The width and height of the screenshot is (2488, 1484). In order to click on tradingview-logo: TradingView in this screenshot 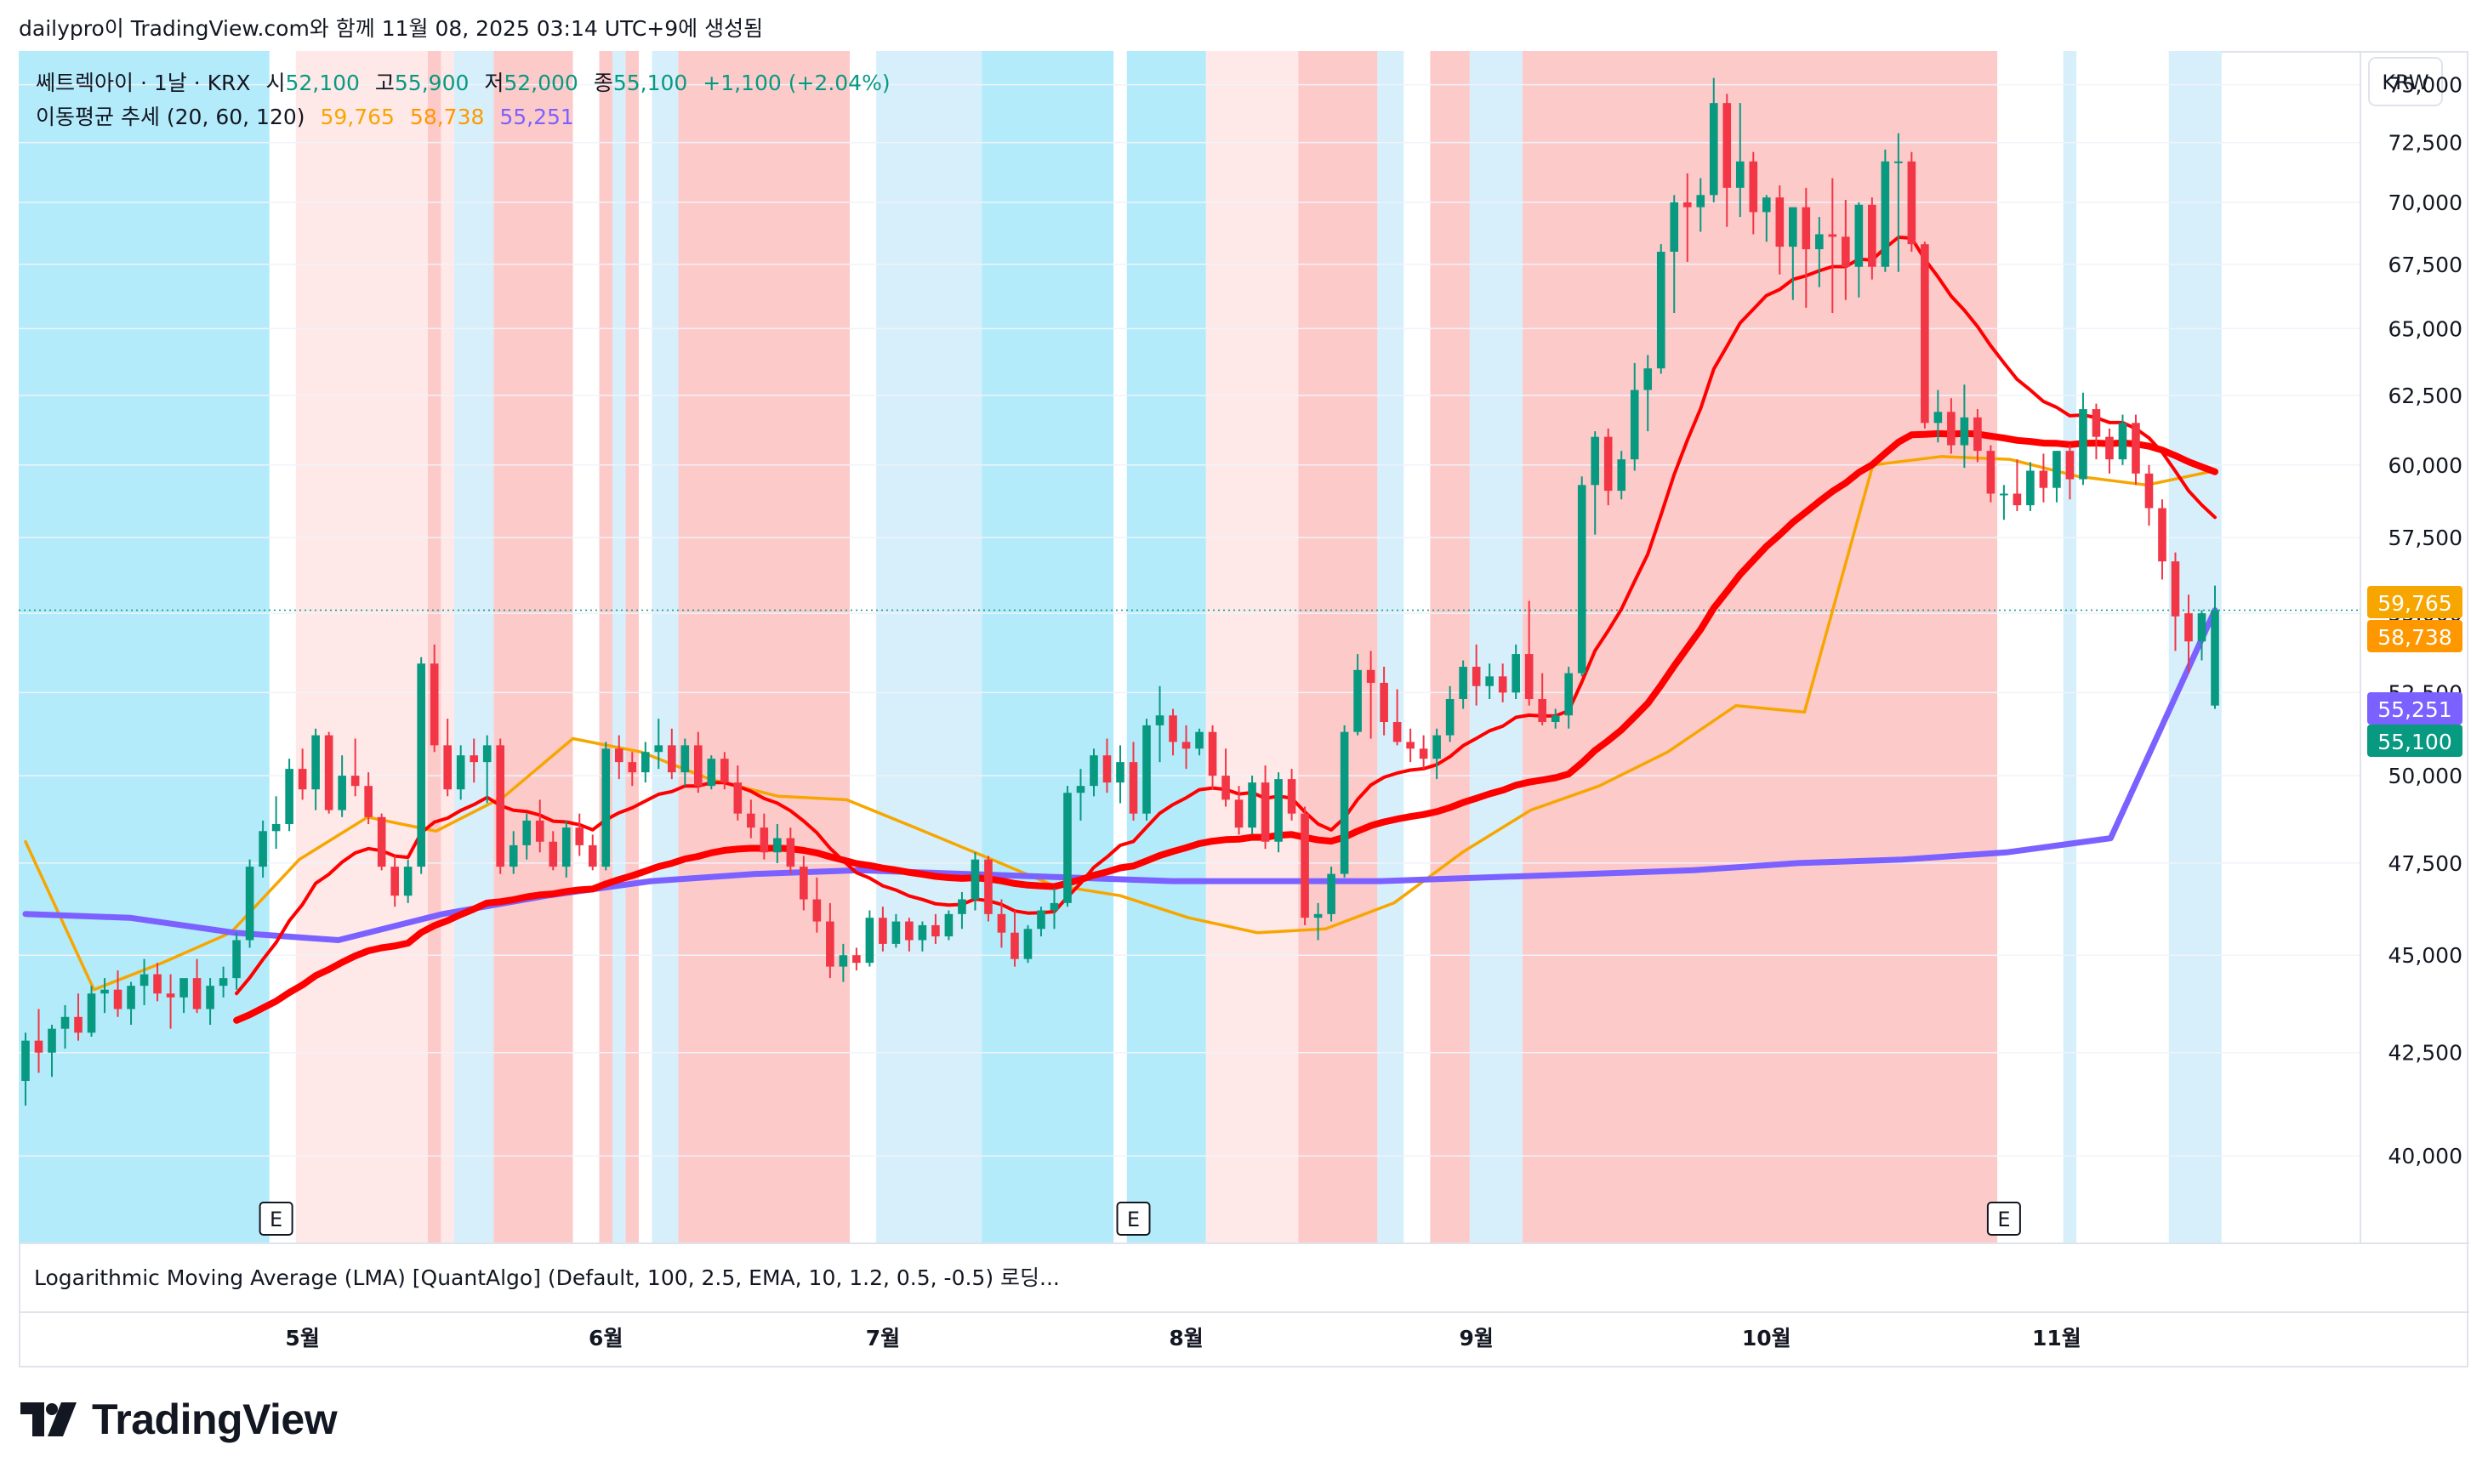, I will do `click(179, 1419)`.